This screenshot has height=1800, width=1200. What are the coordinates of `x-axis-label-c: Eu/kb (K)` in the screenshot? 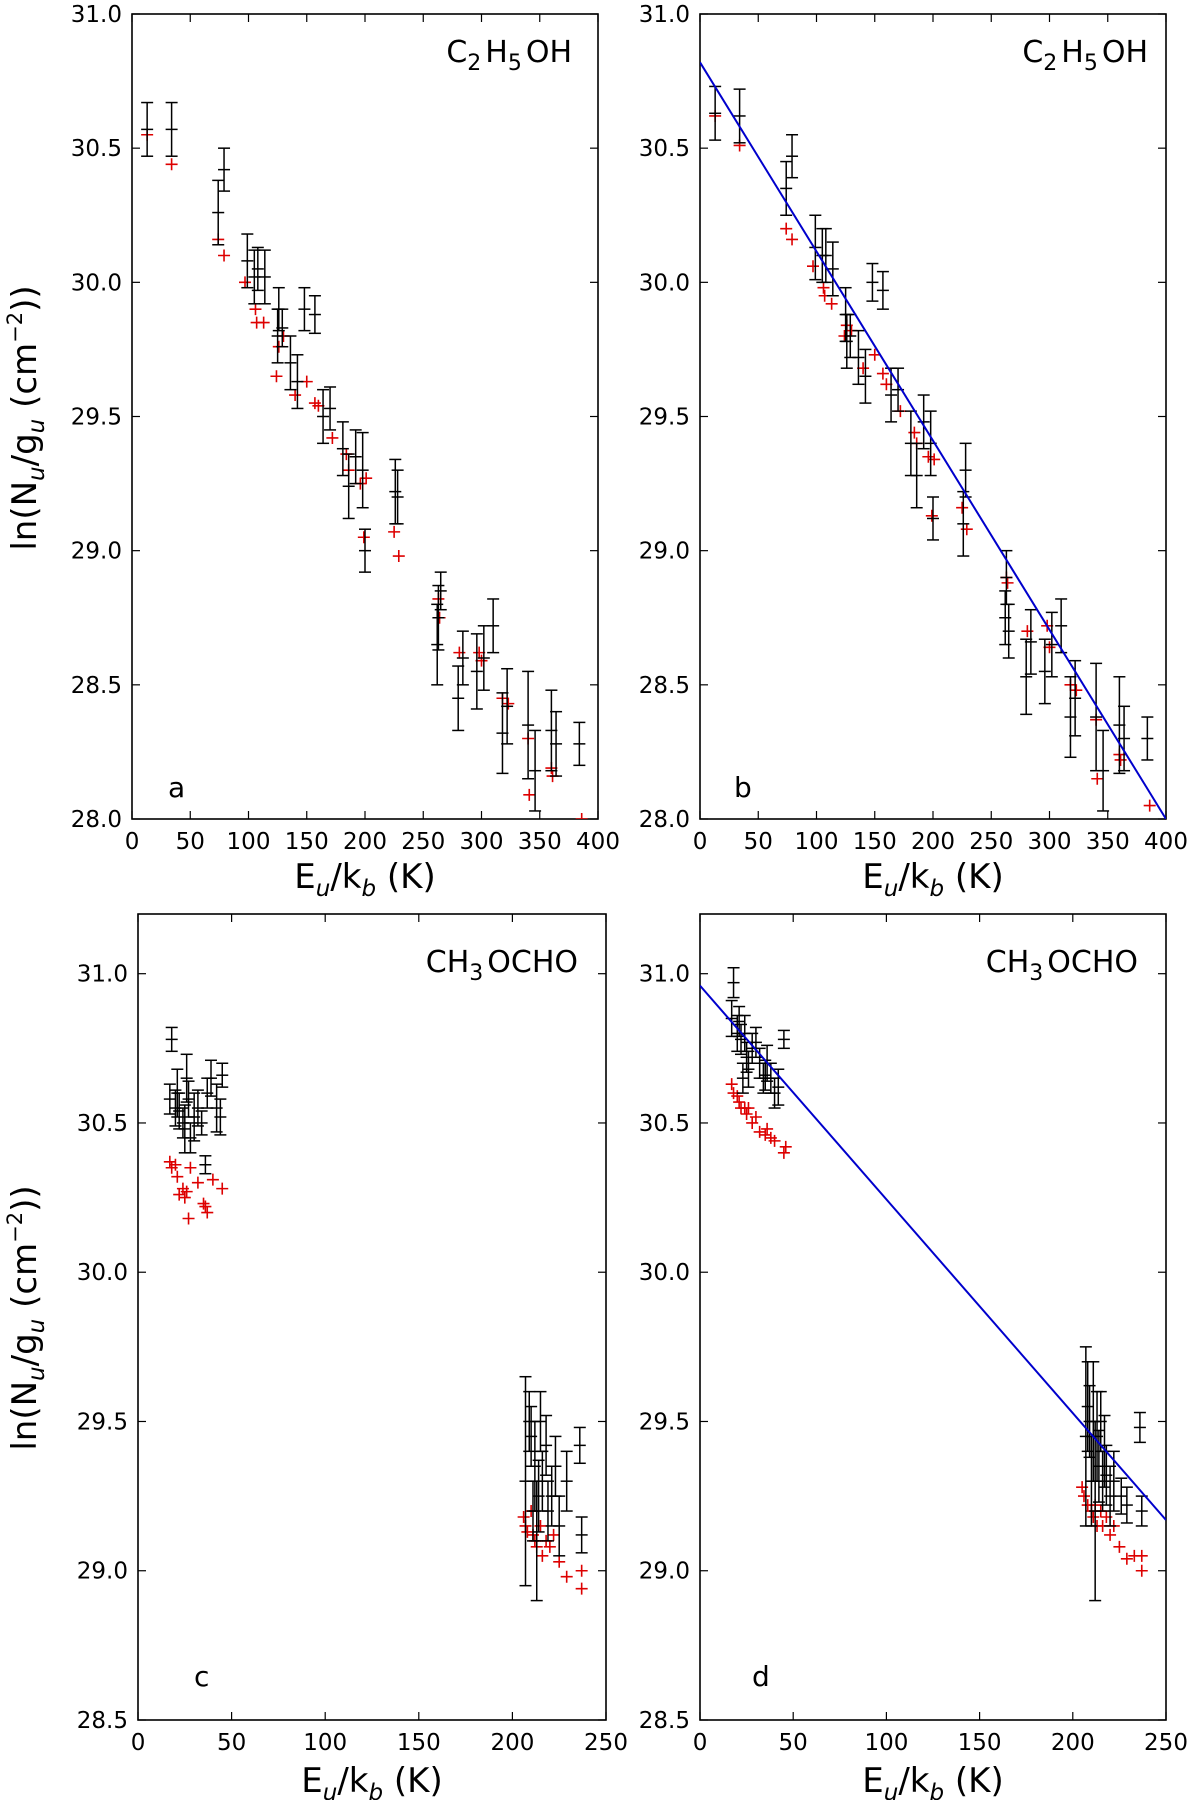 It's located at (371, 1780).